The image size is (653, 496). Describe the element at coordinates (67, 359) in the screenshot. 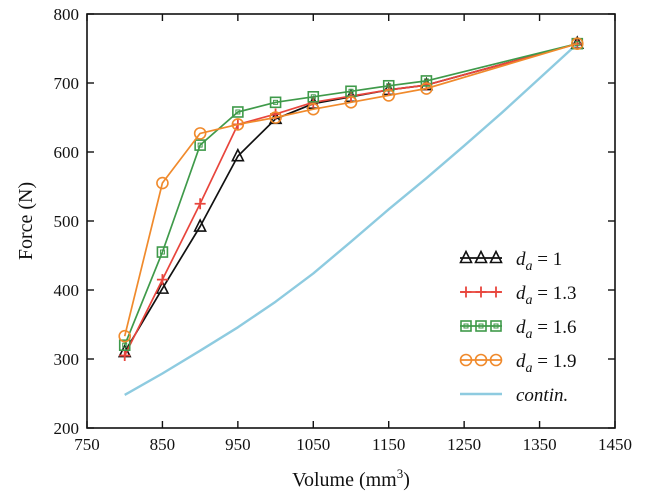

I see `y-tick-label: 300` at that location.